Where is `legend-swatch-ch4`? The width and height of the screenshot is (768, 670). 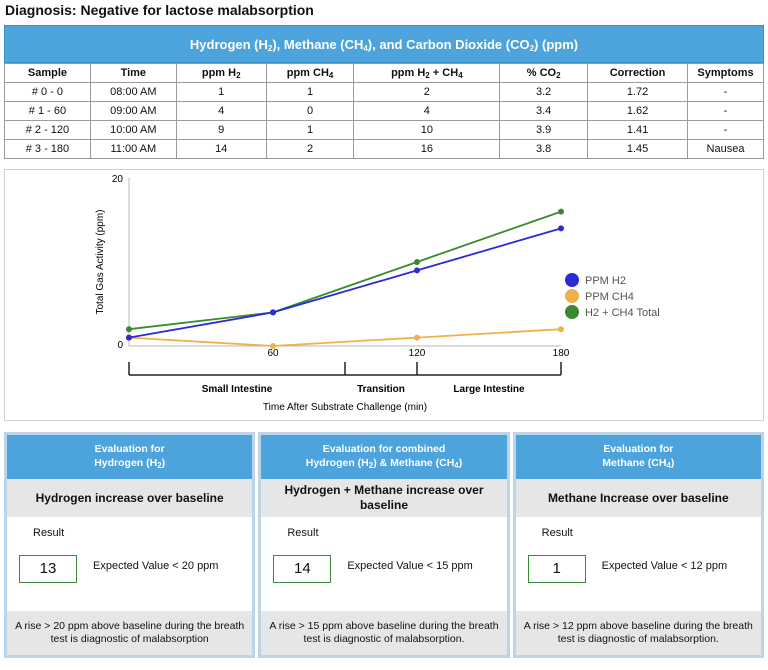
legend-swatch-ch4 is located at coordinates (572, 296).